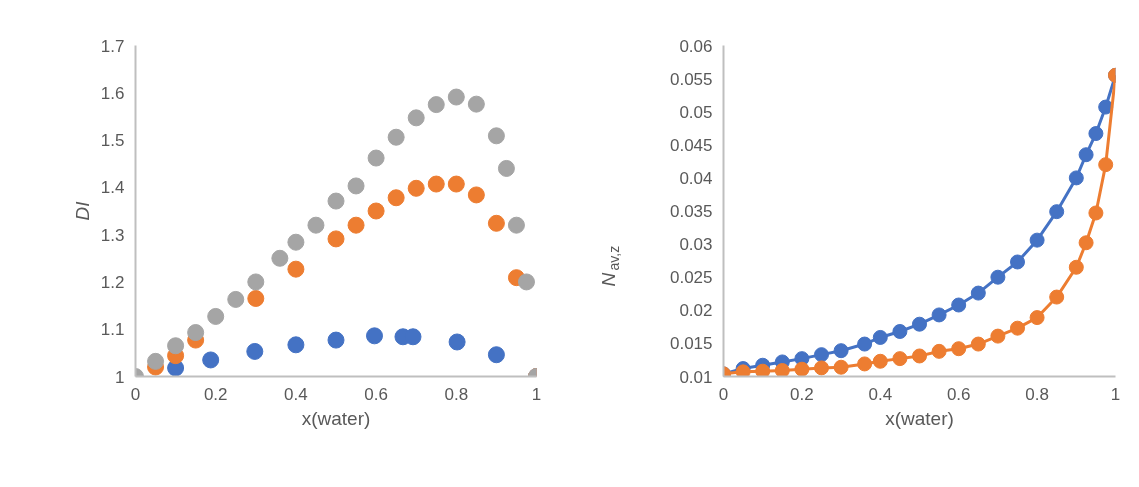 The height and width of the screenshot is (487, 1139). What do you see at coordinates (112, 93) in the screenshot?
I see `y-tick-label: 1.6` at bounding box center [112, 93].